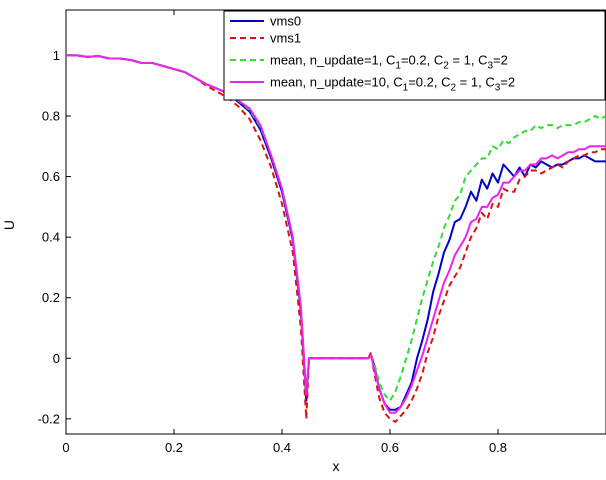  I want to click on y-tick-label: 0.6, so click(51, 176).